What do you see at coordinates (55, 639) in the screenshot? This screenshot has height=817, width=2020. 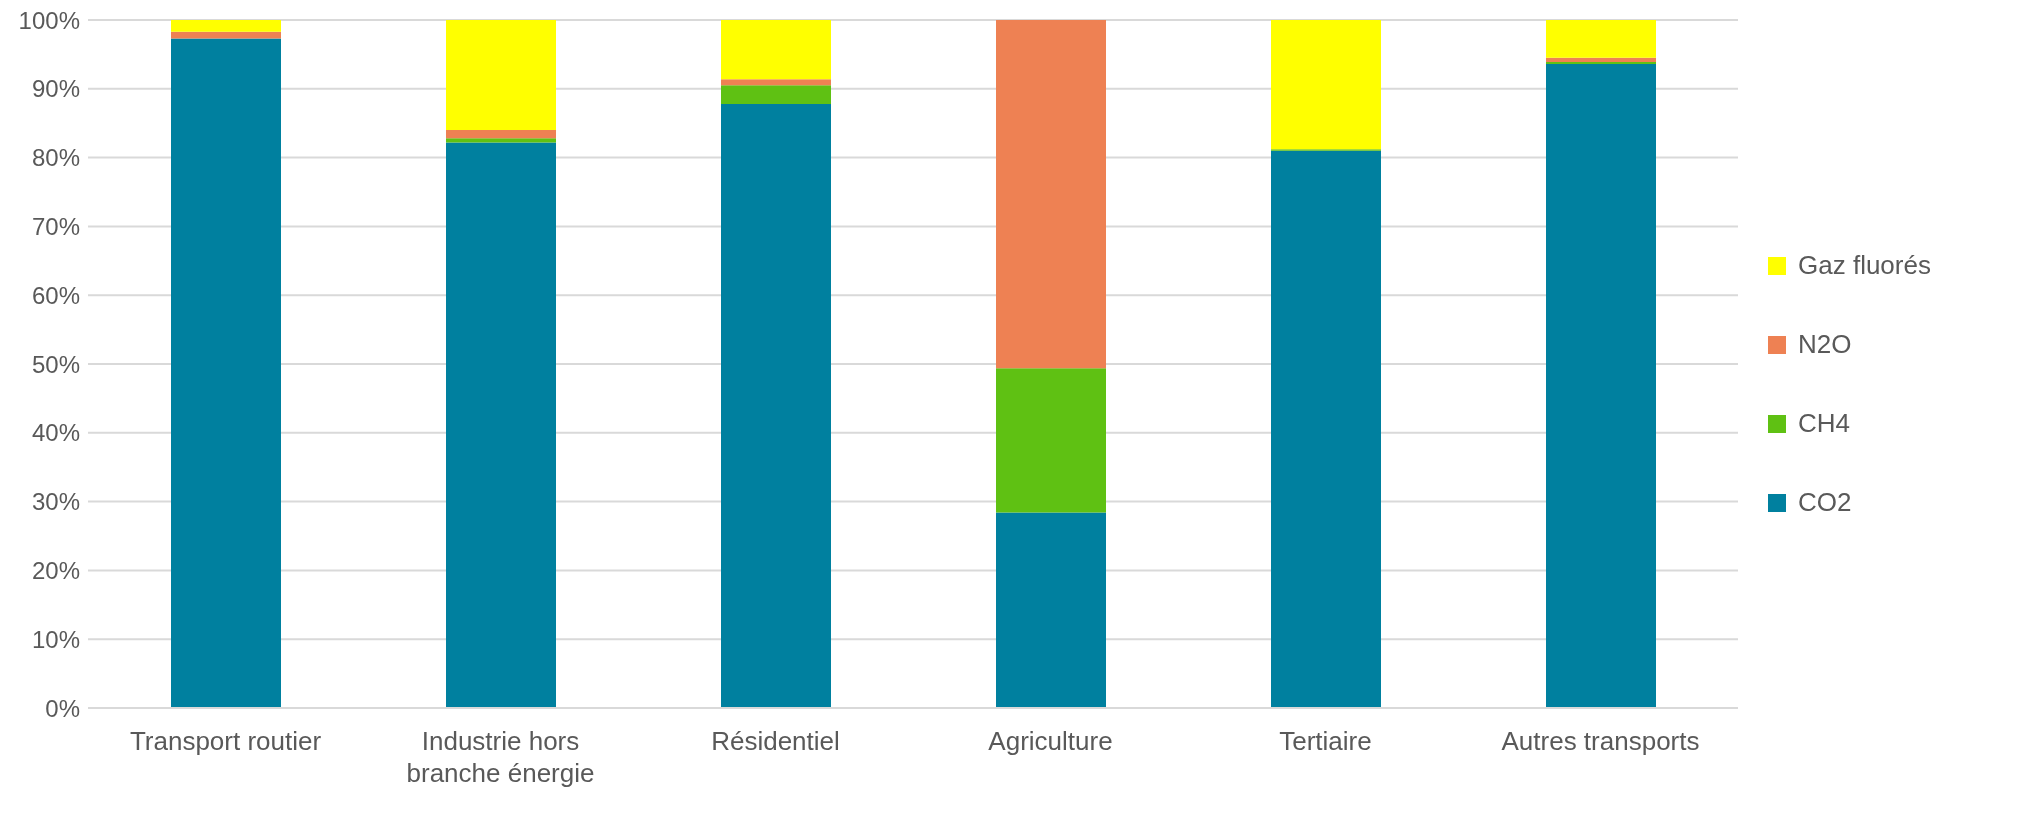 I see `y-tick-label: 10%` at bounding box center [55, 639].